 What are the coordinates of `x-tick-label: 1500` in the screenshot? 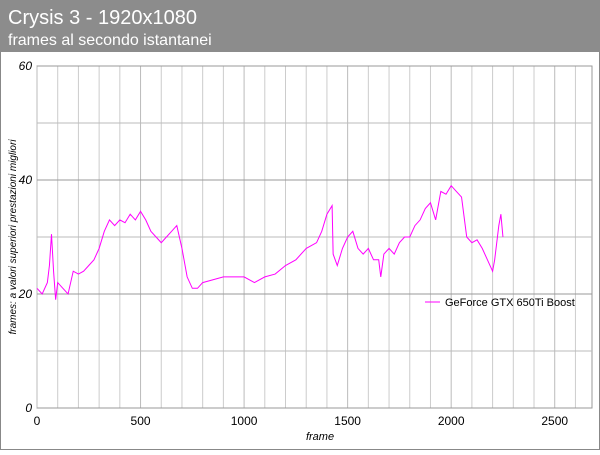 It's located at (347, 421).